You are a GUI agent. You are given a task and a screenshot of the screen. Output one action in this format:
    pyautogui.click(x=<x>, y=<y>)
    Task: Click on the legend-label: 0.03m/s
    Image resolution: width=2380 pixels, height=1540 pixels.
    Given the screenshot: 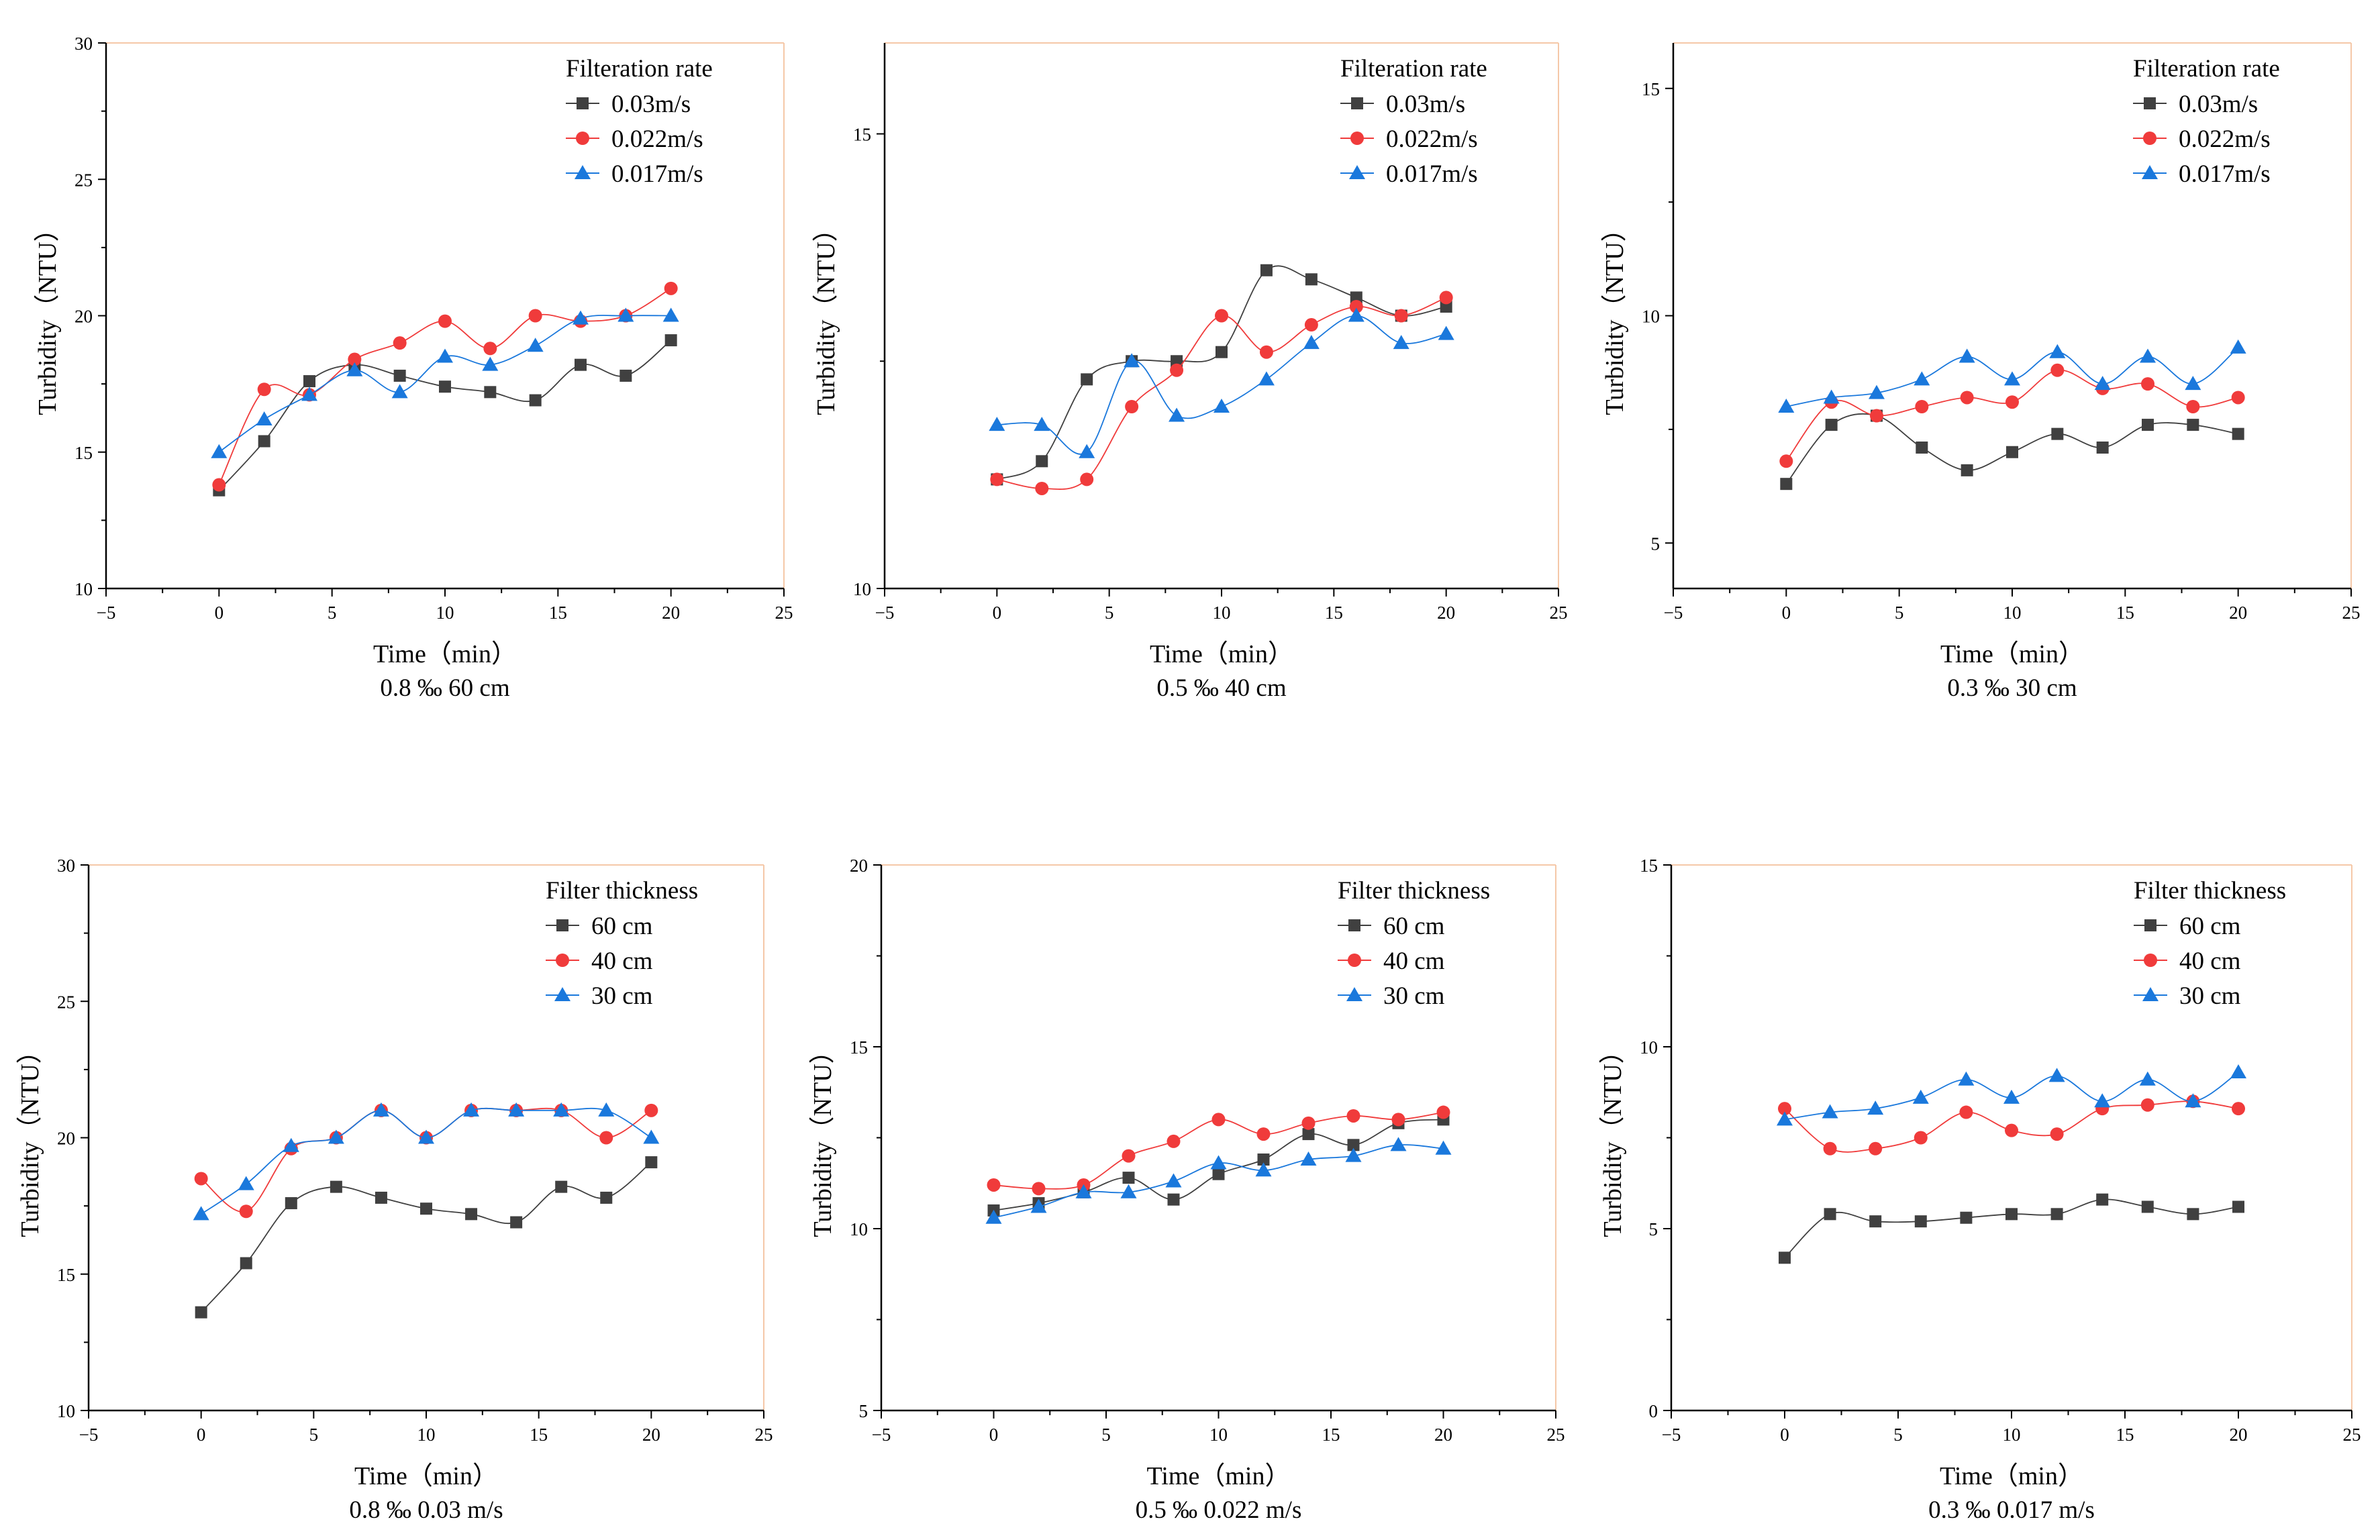 What is the action you would take?
    pyautogui.click(x=651, y=104)
    